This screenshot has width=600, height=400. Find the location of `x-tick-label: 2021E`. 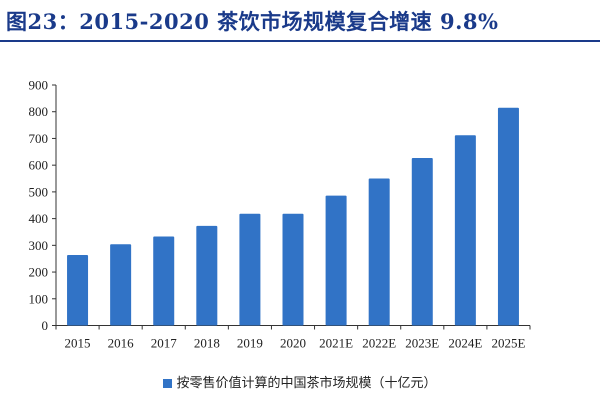

x-tick-label: 2021E is located at coordinates (336, 343).